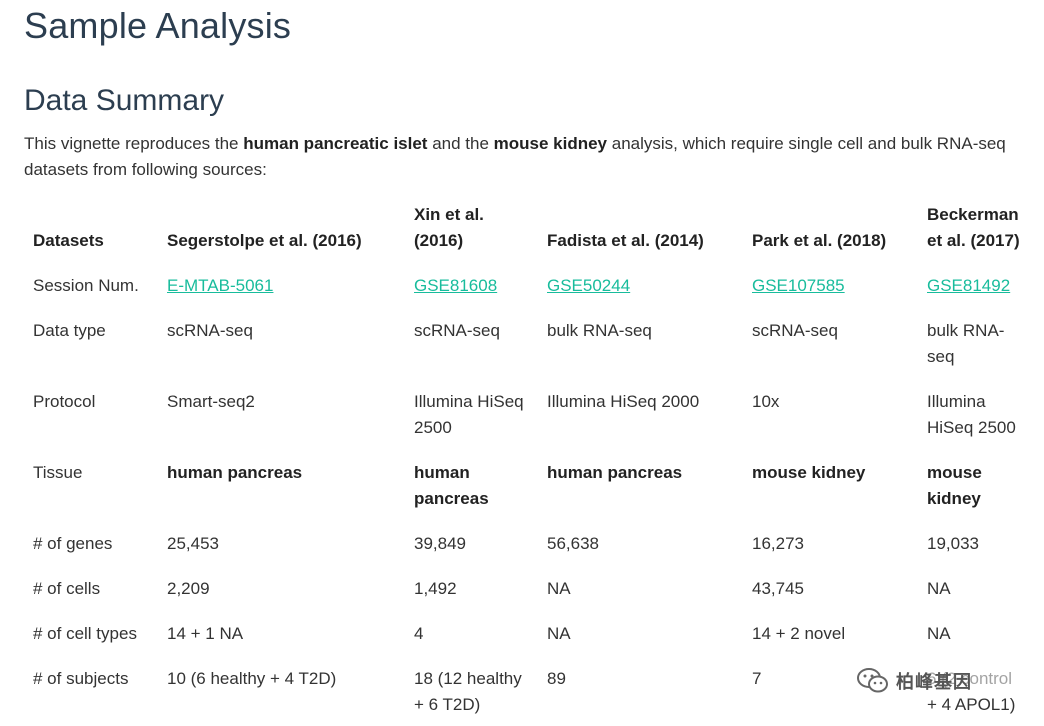 This screenshot has width=1044, height=726. Describe the element at coordinates (205, 633) in the screenshot. I see `table-cell: 14 + 1 NA` at that location.